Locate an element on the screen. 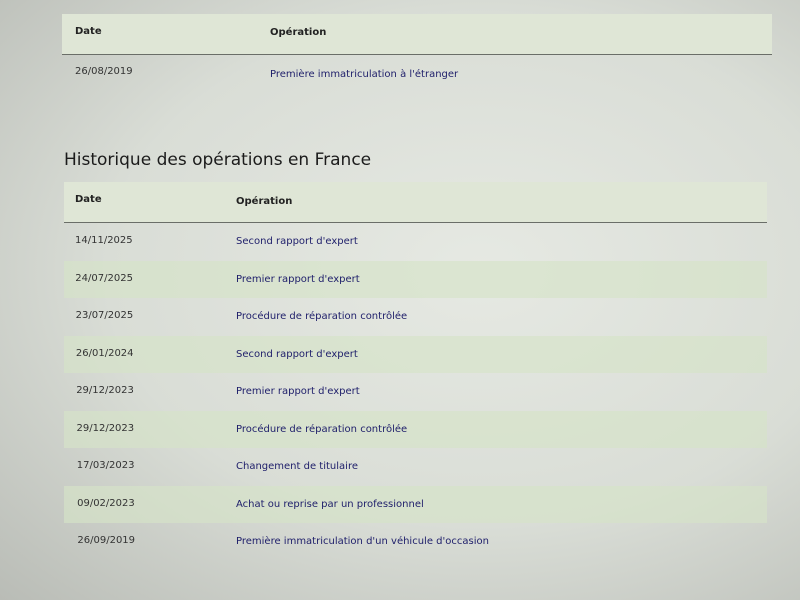 The height and width of the screenshot is (600, 800). section-title: Historique des opérations en France is located at coordinates (218, 160).